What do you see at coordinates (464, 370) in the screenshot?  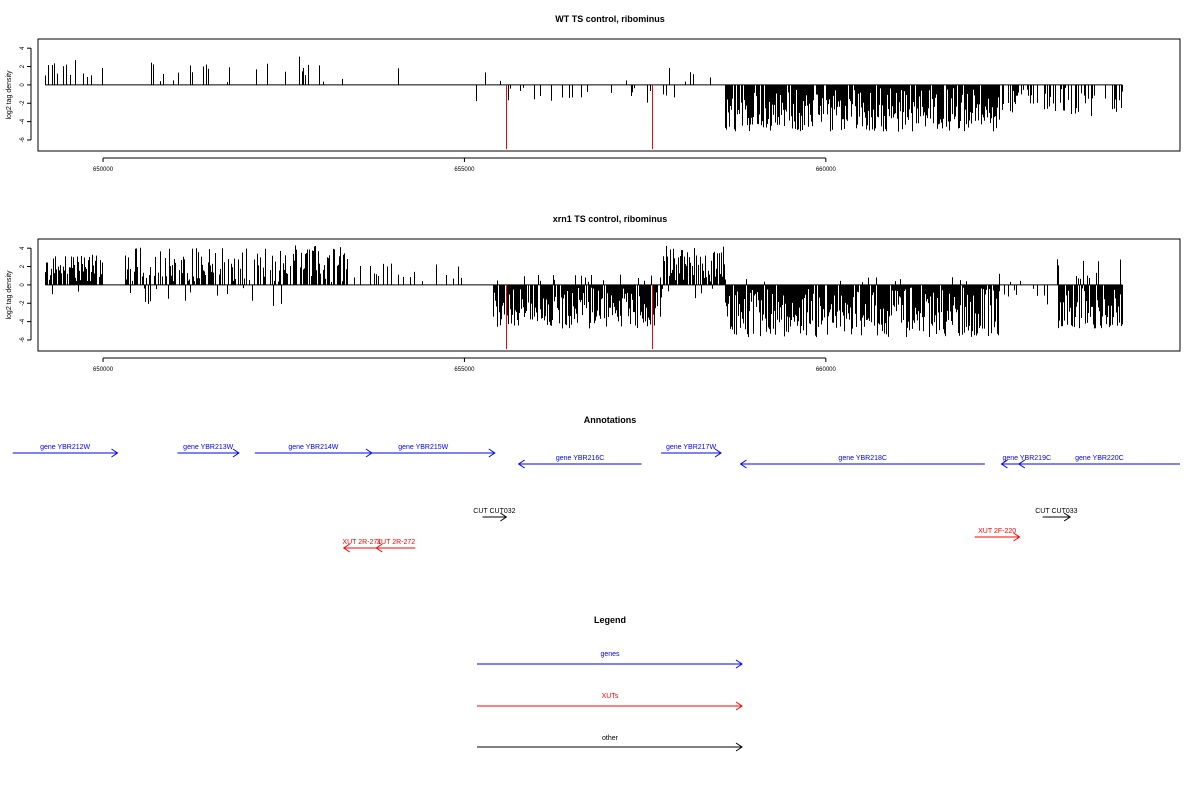 I see `xrn1-x-tick-label: 655000` at bounding box center [464, 370].